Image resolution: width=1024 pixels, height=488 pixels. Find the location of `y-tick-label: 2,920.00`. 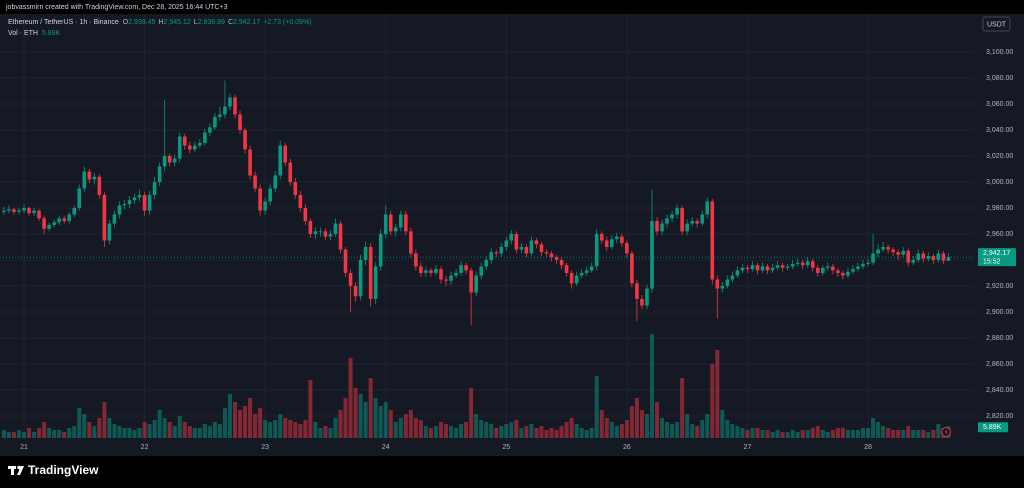

y-tick-label: 2,920.00 is located at coordinates (999, 286).